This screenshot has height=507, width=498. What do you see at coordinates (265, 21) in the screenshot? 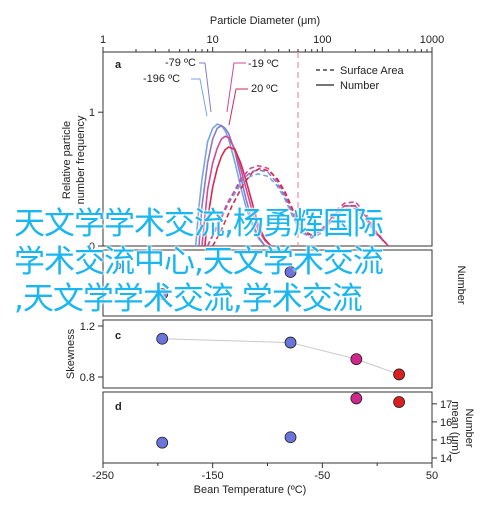
I see `top-axis-label: Particle Diameter (μm)` at bounding box center [265, 21].